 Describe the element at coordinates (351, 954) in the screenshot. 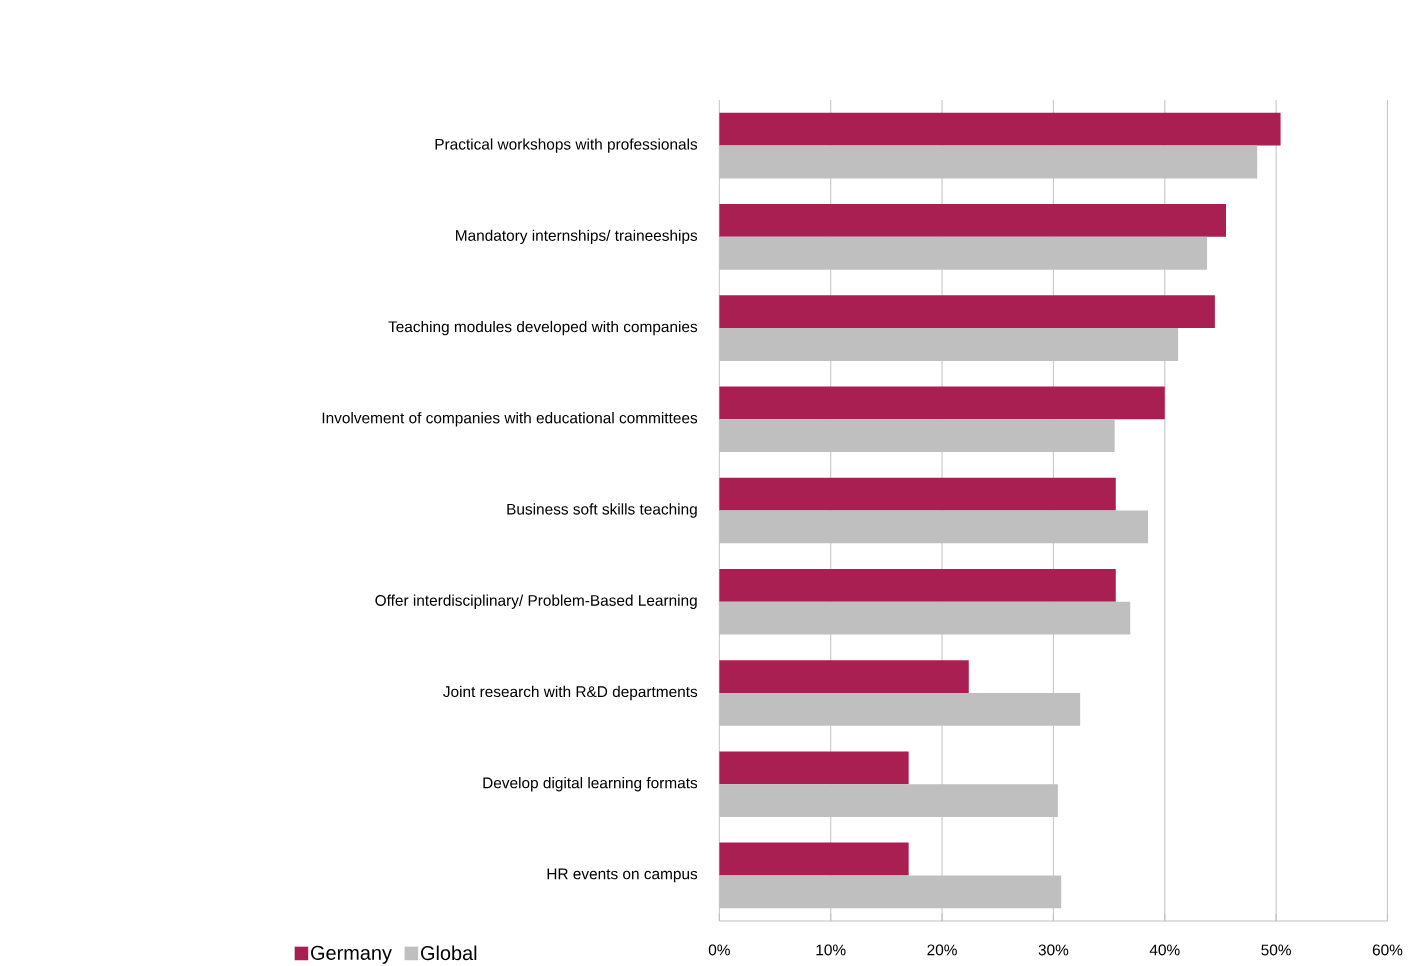

I see `legend-label: Germany` at that location.